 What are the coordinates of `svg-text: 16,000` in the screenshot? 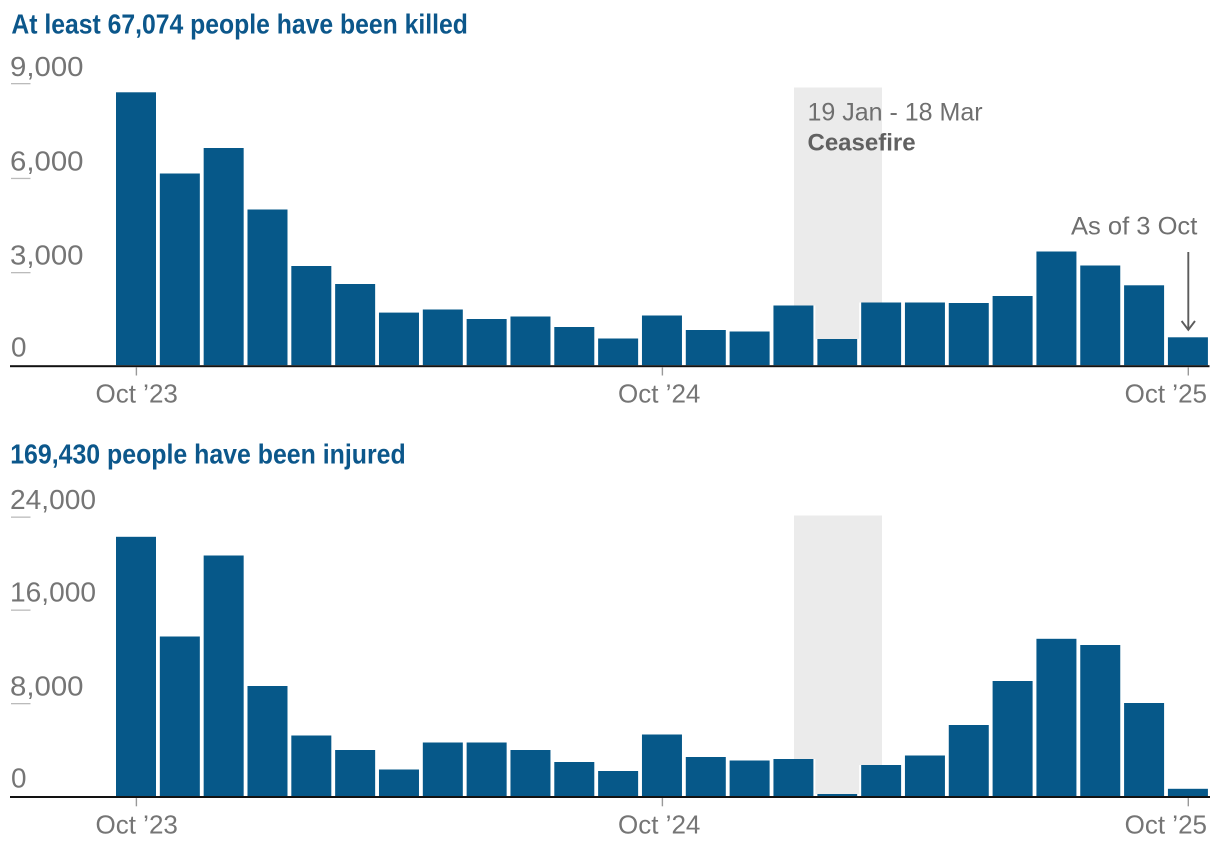 It's located at (53, 591).